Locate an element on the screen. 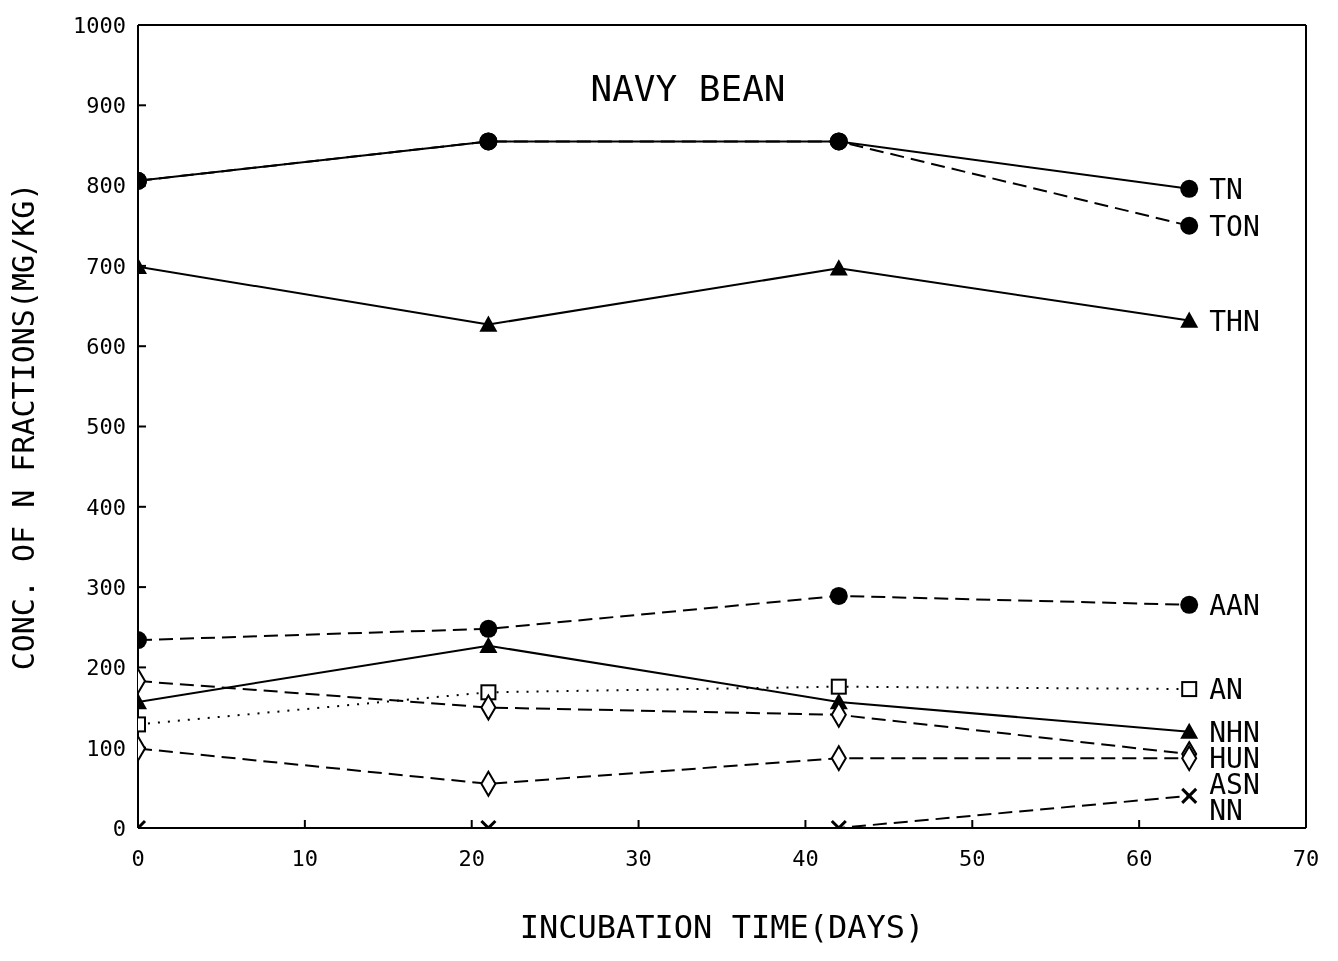  x-tick-label: 70 is located at coordinates (1306, 858).